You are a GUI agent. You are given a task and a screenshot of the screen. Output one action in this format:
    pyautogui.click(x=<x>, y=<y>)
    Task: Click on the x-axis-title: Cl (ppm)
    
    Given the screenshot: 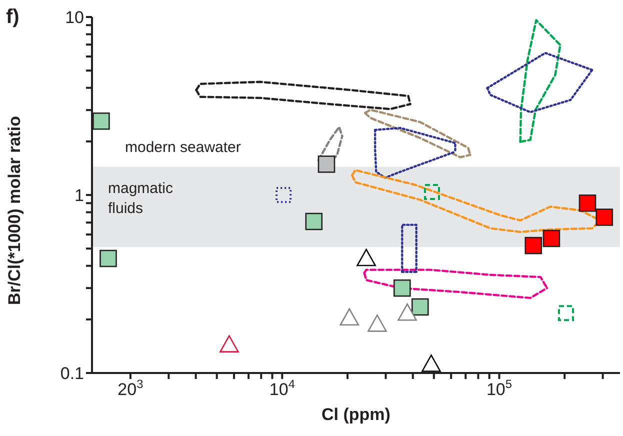 What is the action you would take?
    pyautogui.click(x=356, y=414)
    